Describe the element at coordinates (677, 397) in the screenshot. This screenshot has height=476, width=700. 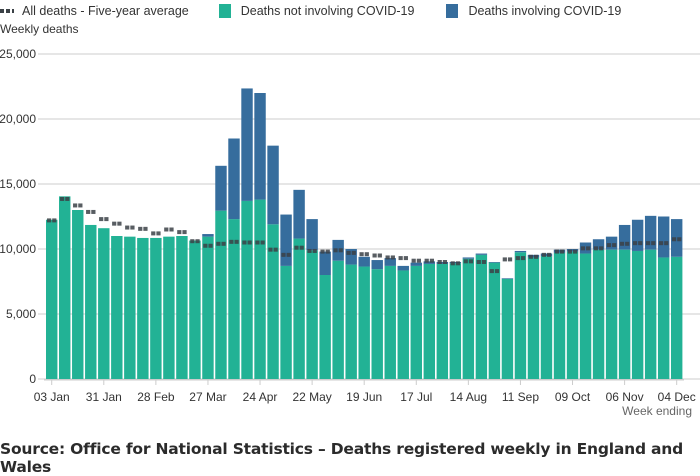
I see `x-tick-label: 04 Dec` at that location.